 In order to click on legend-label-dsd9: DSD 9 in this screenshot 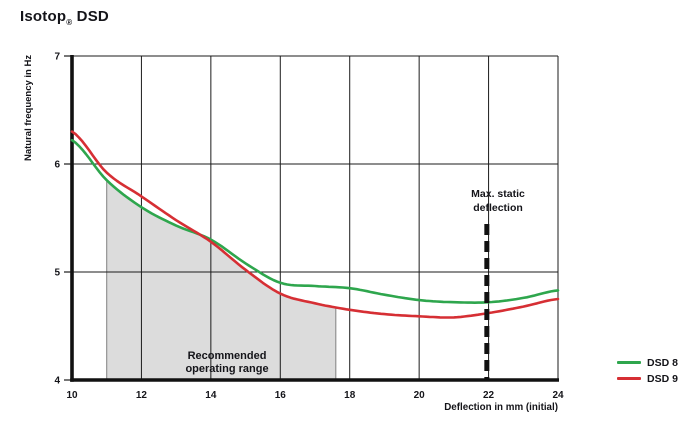, I will do `click(662, 378)`.